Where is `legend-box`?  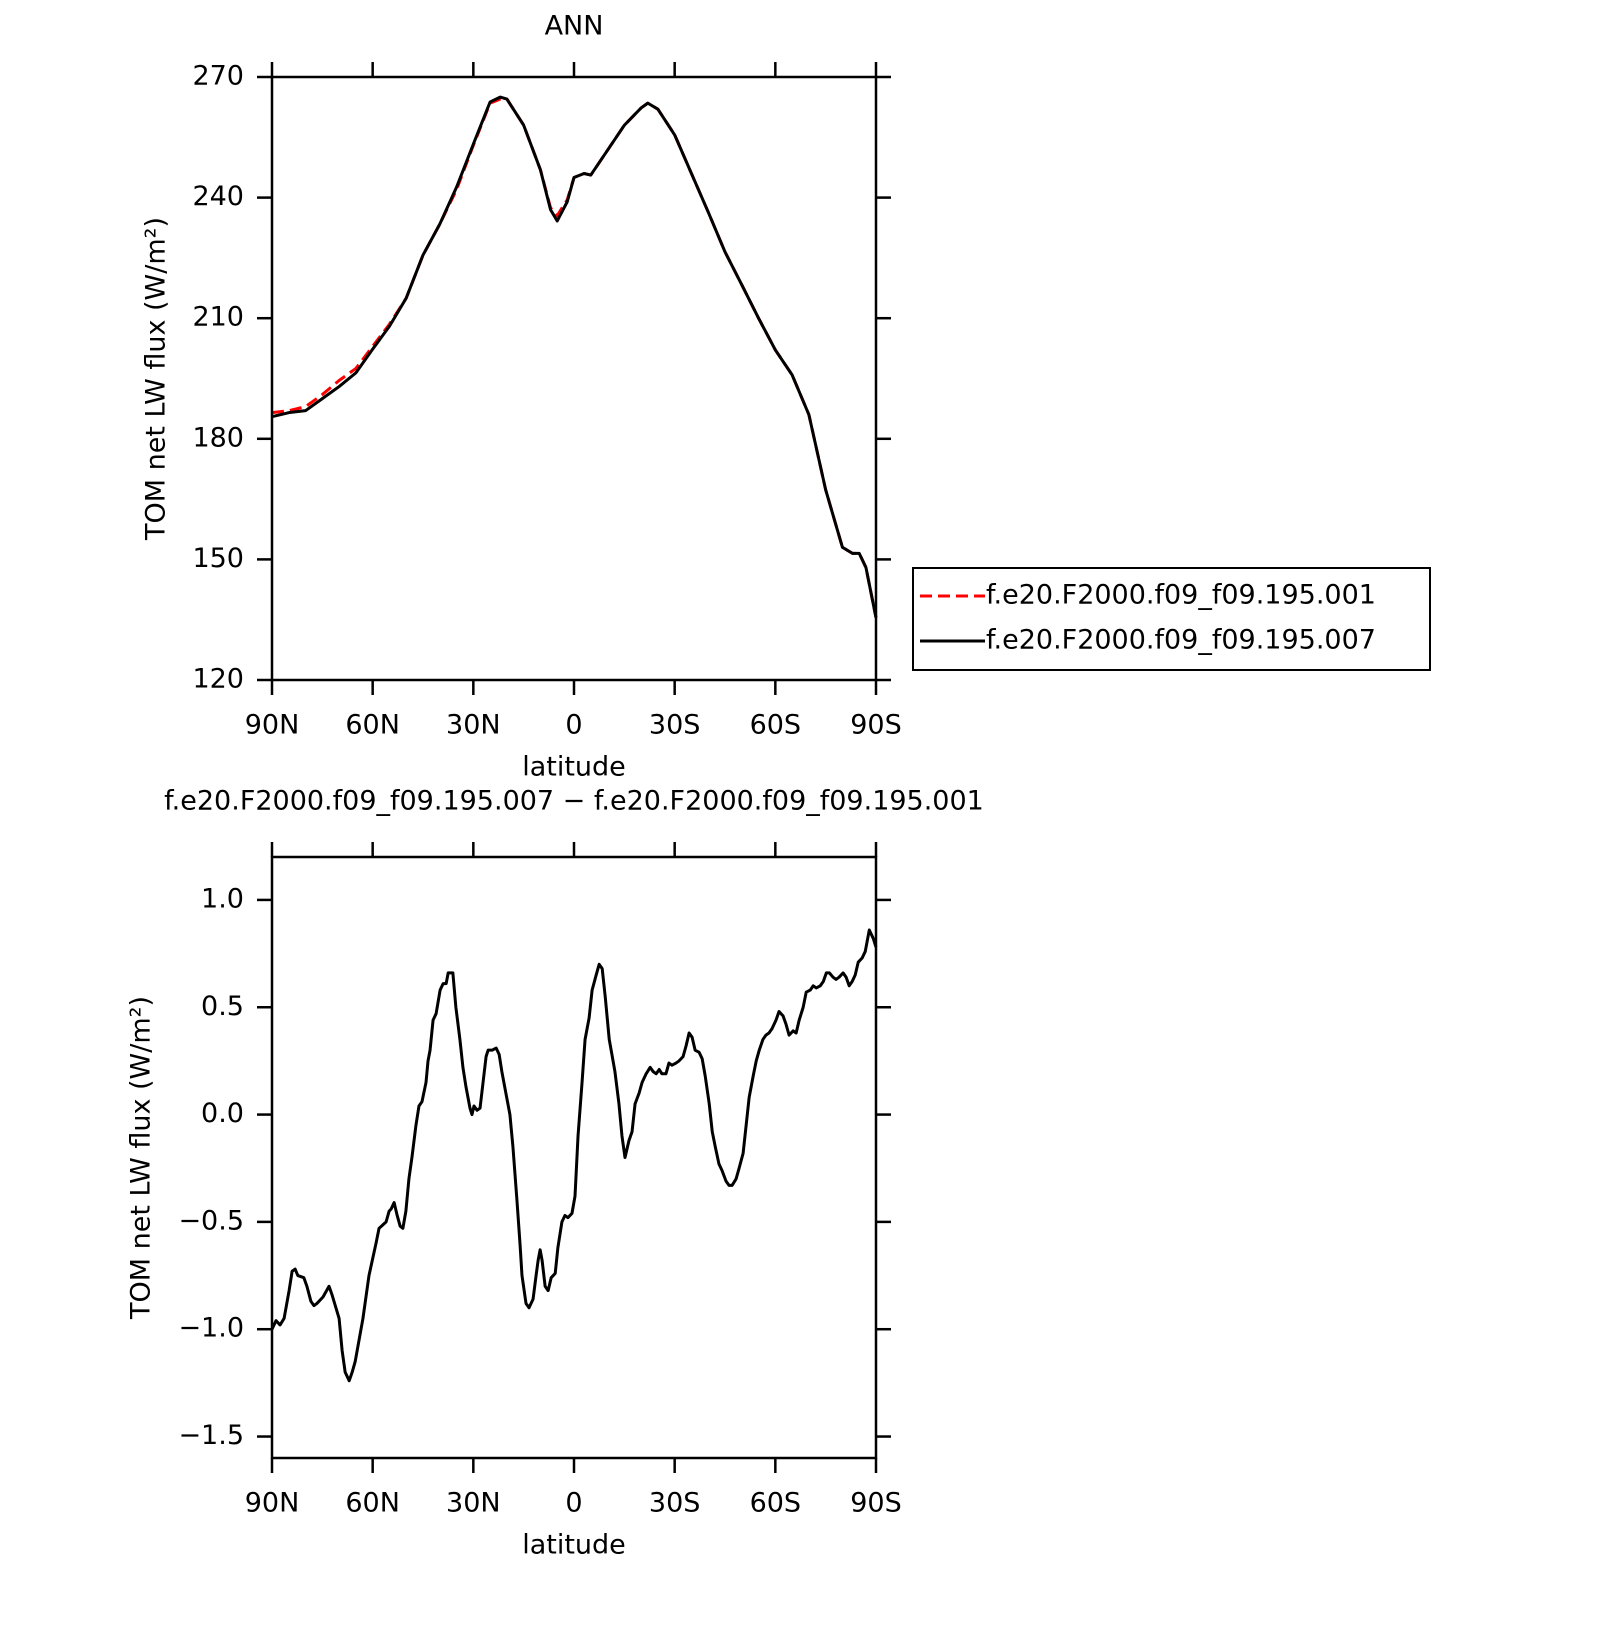
legend-box is located at coordinates (1171, 619).